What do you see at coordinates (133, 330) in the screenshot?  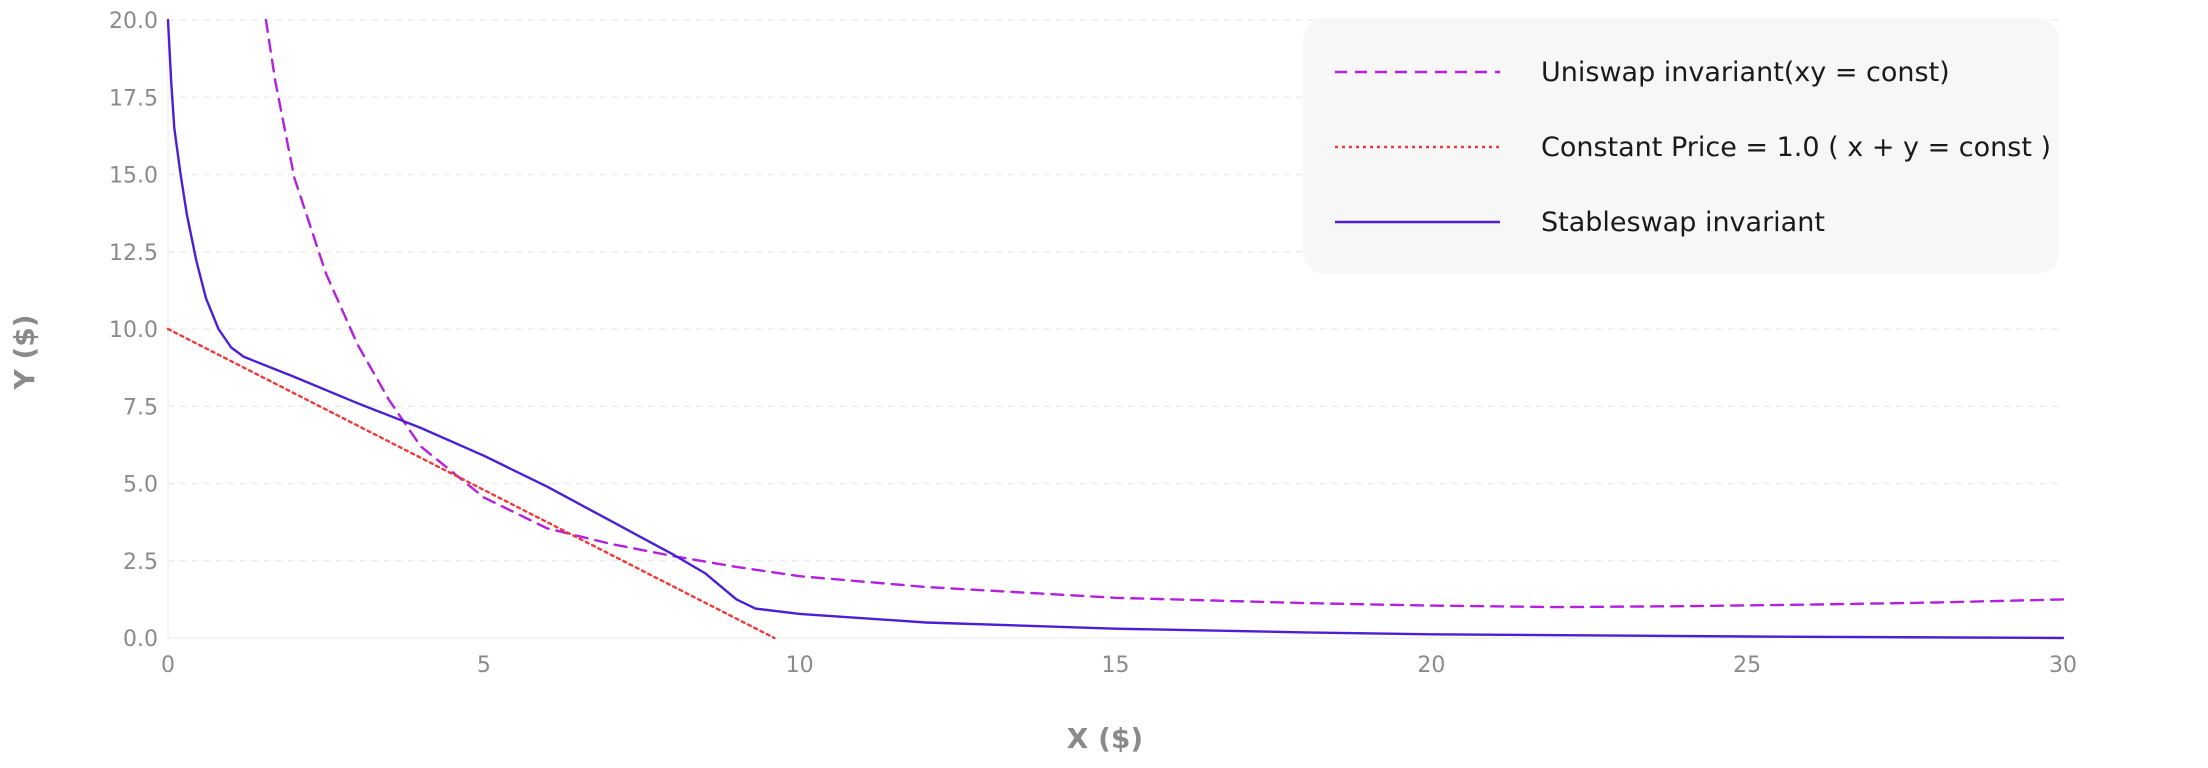 I see `y-tick-label: 10.0` at bounding box center [133, 330].